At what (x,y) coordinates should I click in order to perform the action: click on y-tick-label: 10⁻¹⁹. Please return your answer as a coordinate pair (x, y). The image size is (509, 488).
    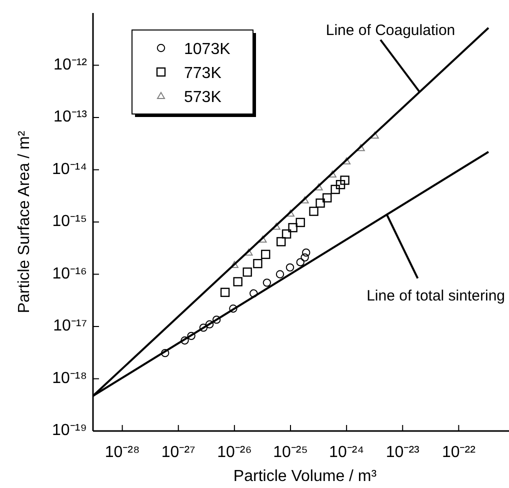
    Looking at the image, I should click on (69, 430).